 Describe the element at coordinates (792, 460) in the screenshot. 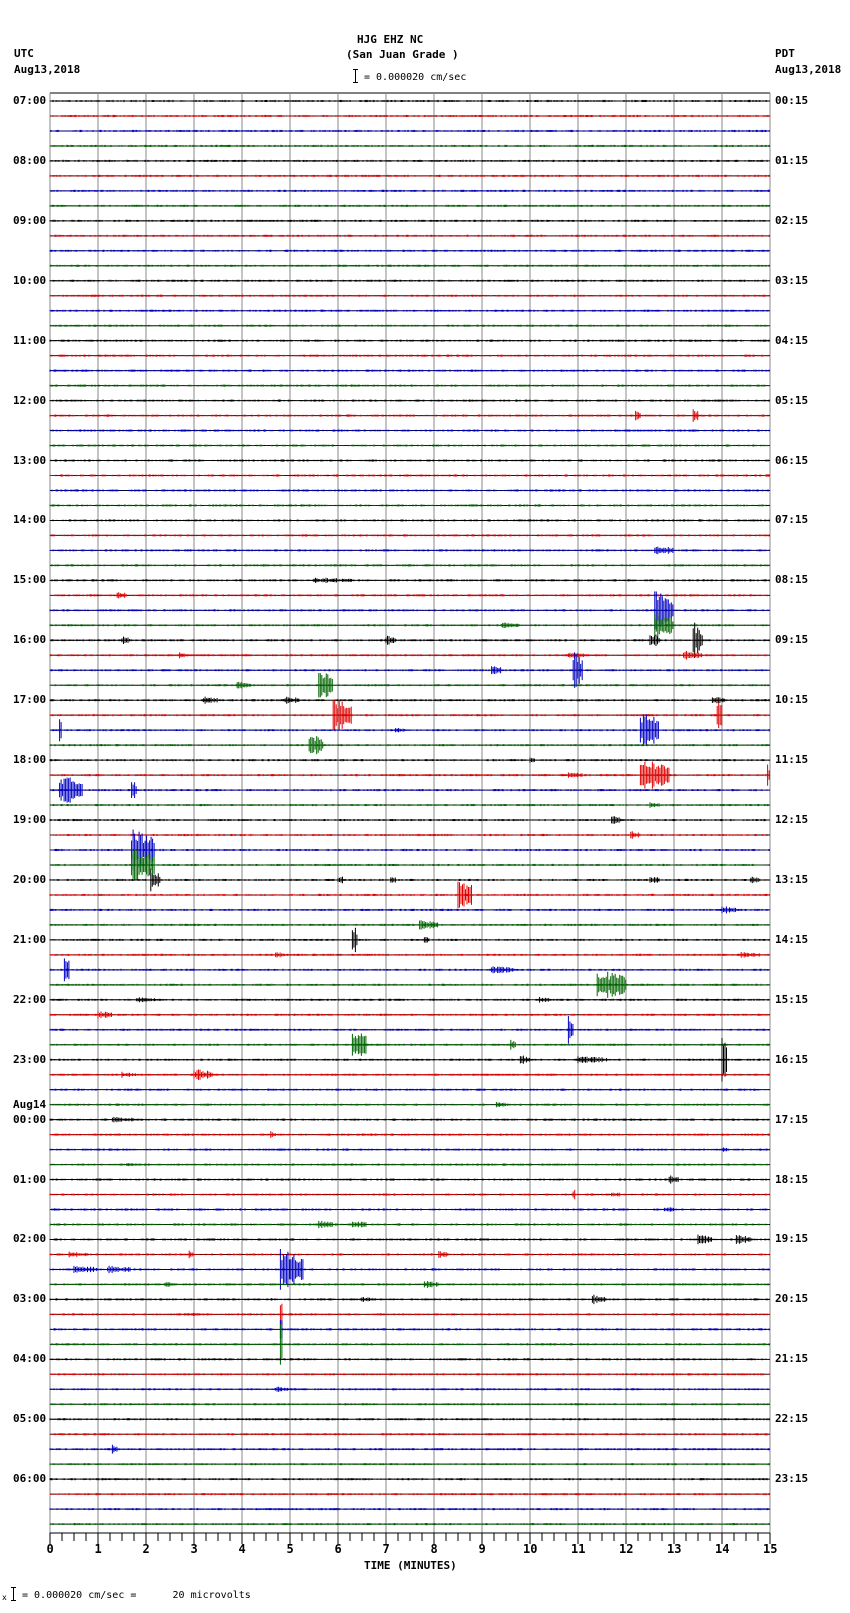

I see `pdt-hour-label: 06:15` at that location.